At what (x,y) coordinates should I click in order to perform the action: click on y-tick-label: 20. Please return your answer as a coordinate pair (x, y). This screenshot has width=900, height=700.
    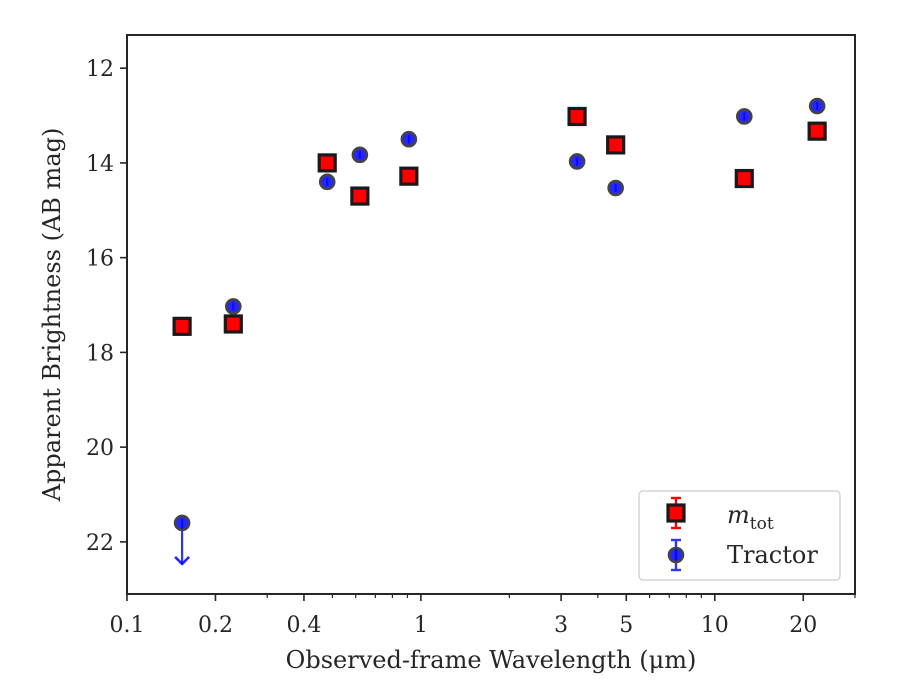
    Looking at the image, I should click on (100, 448).